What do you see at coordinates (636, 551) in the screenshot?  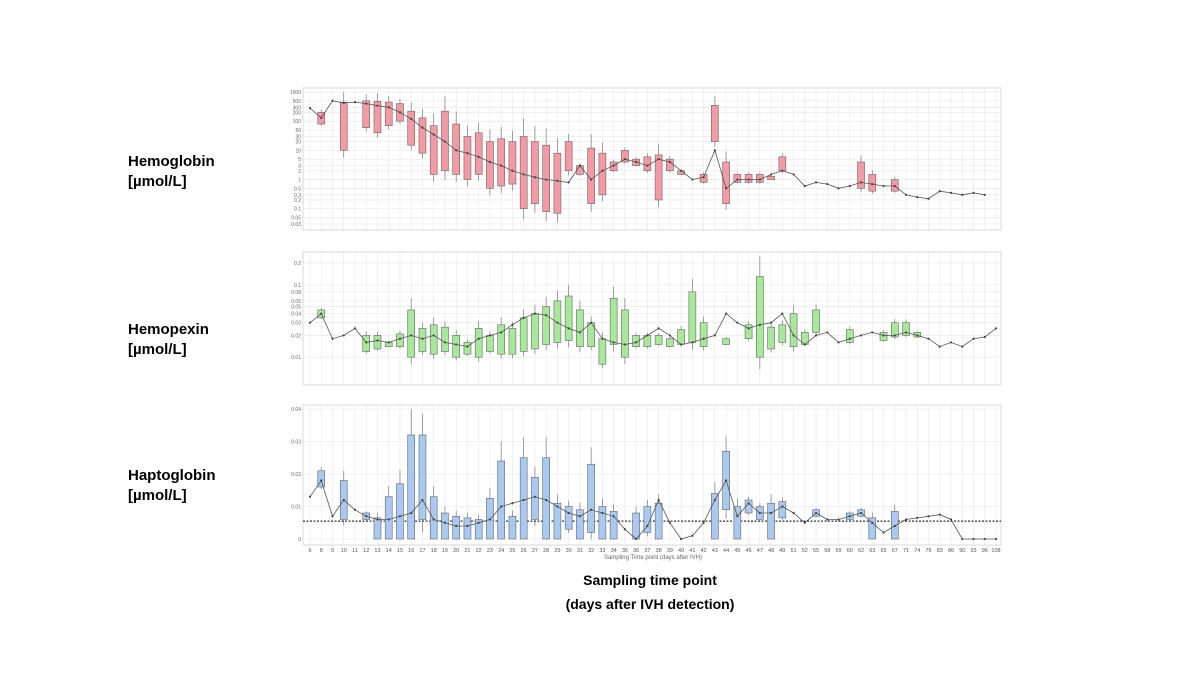 I see `x-tick-label: 36` at bounding box center [636, 551].